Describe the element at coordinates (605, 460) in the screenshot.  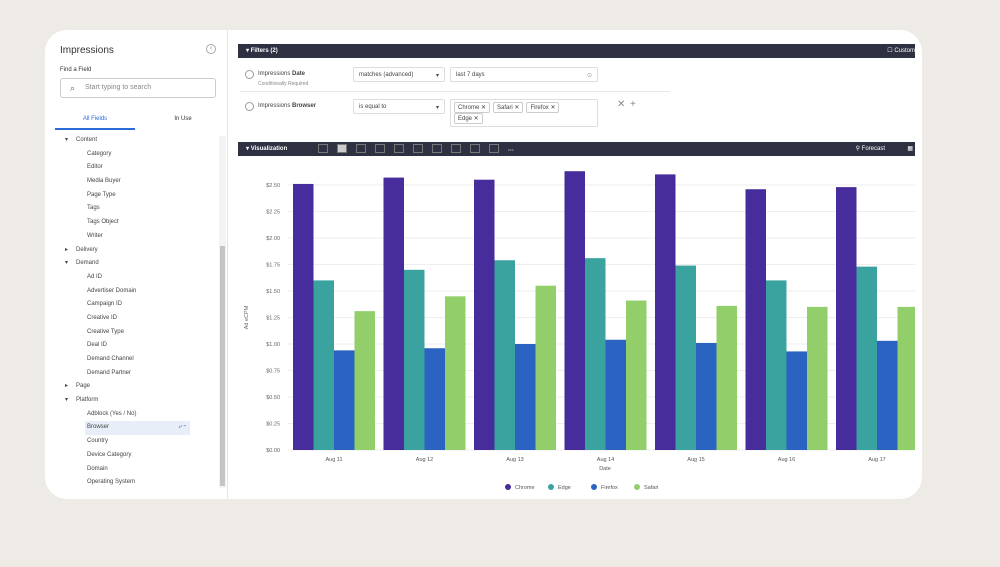
I see `x-tick-label: Aug 14` at that location.